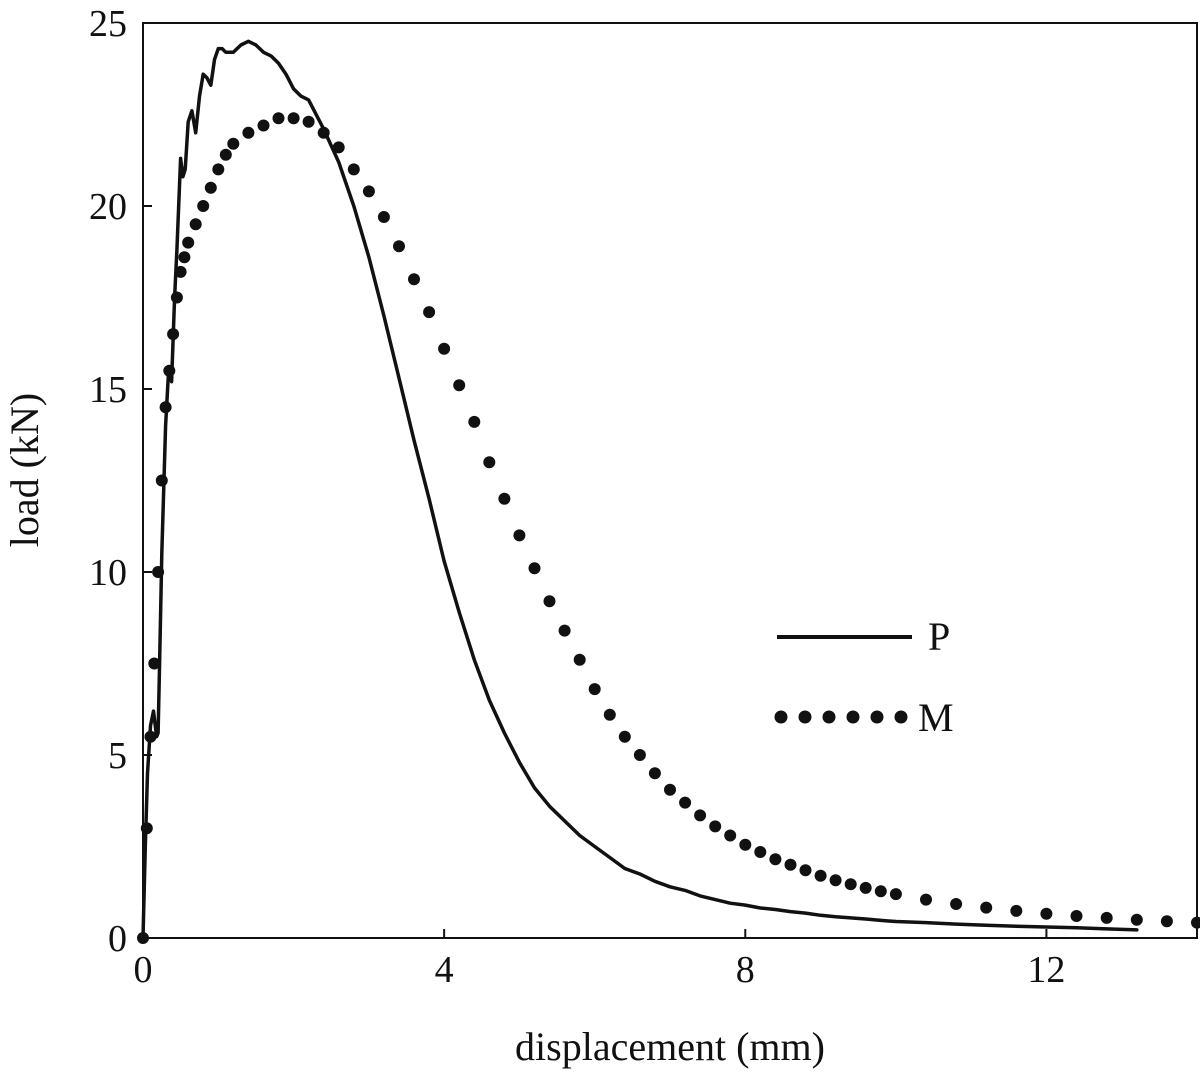 This screenshot has height=1074, width=1200. Describe the element at coordinates (936, 717) in the screenshot. I see `legend-label-m: M` at that location.